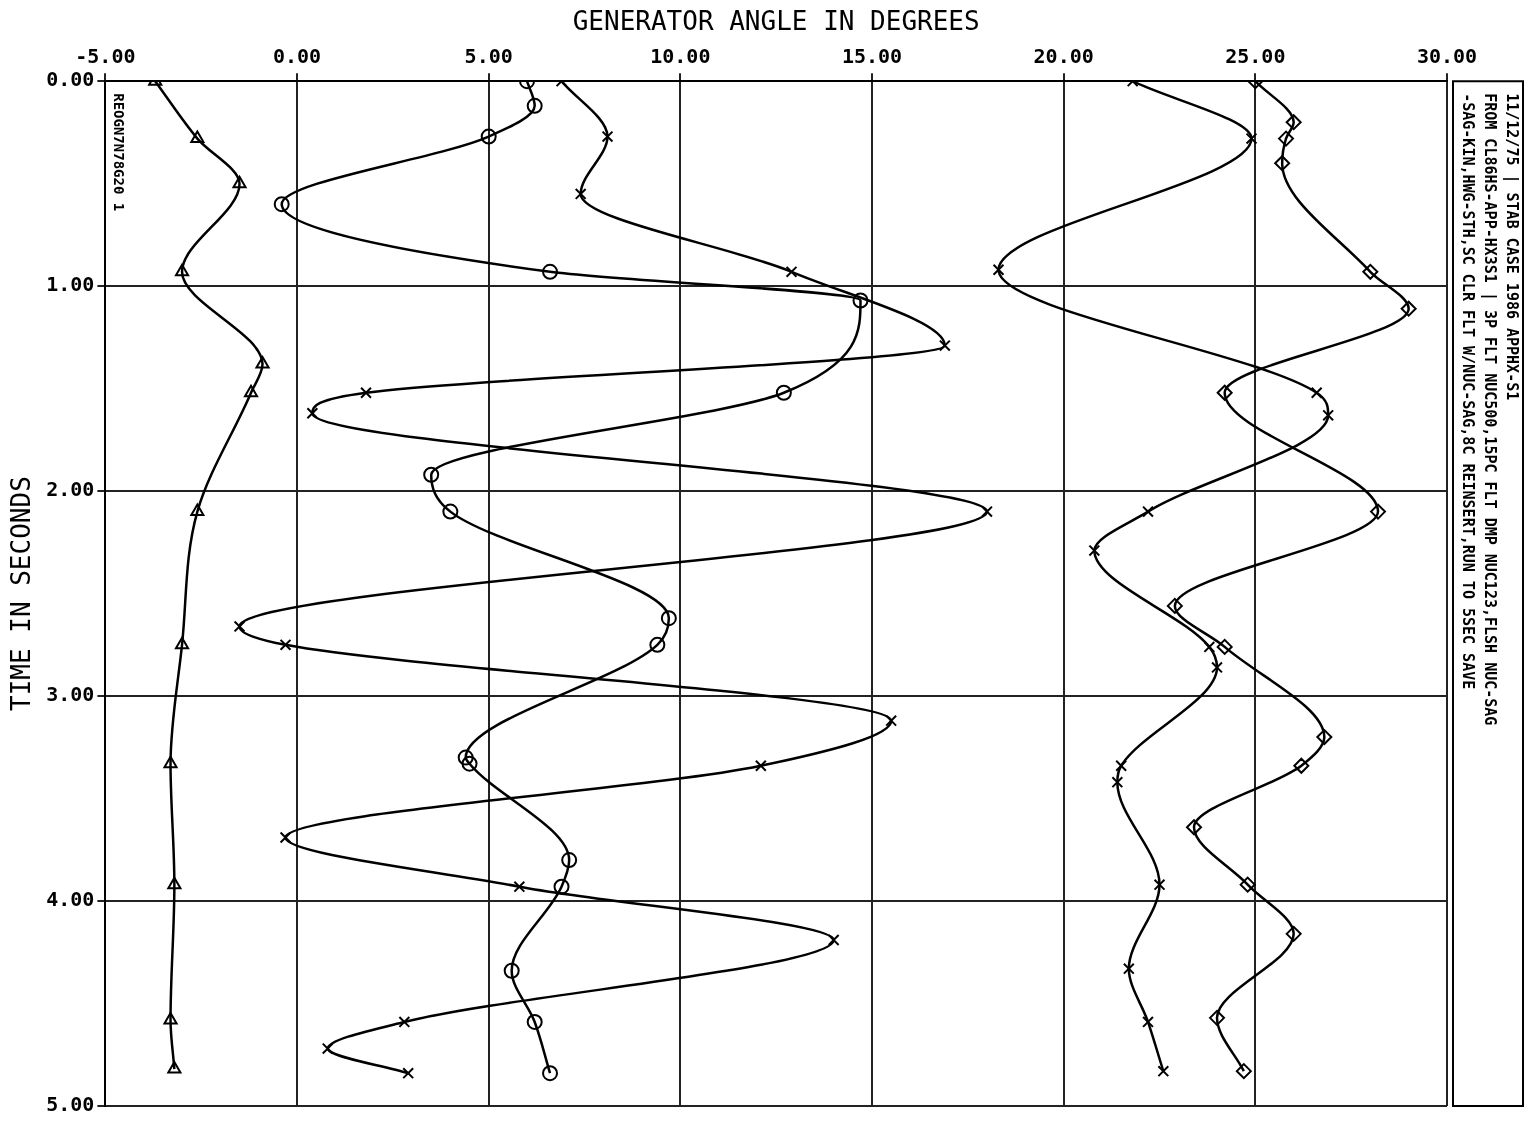 The height and width of the screenshot is (1121, 1527). Describe the element at coordinates (1468, 391) in the screenshot. I see `text: -SAG-KIN,HWG-STH,SC CLR FLT W/NUC-SAG,8C REINSERT,RUN TO 5SEC SAVE` at that location.